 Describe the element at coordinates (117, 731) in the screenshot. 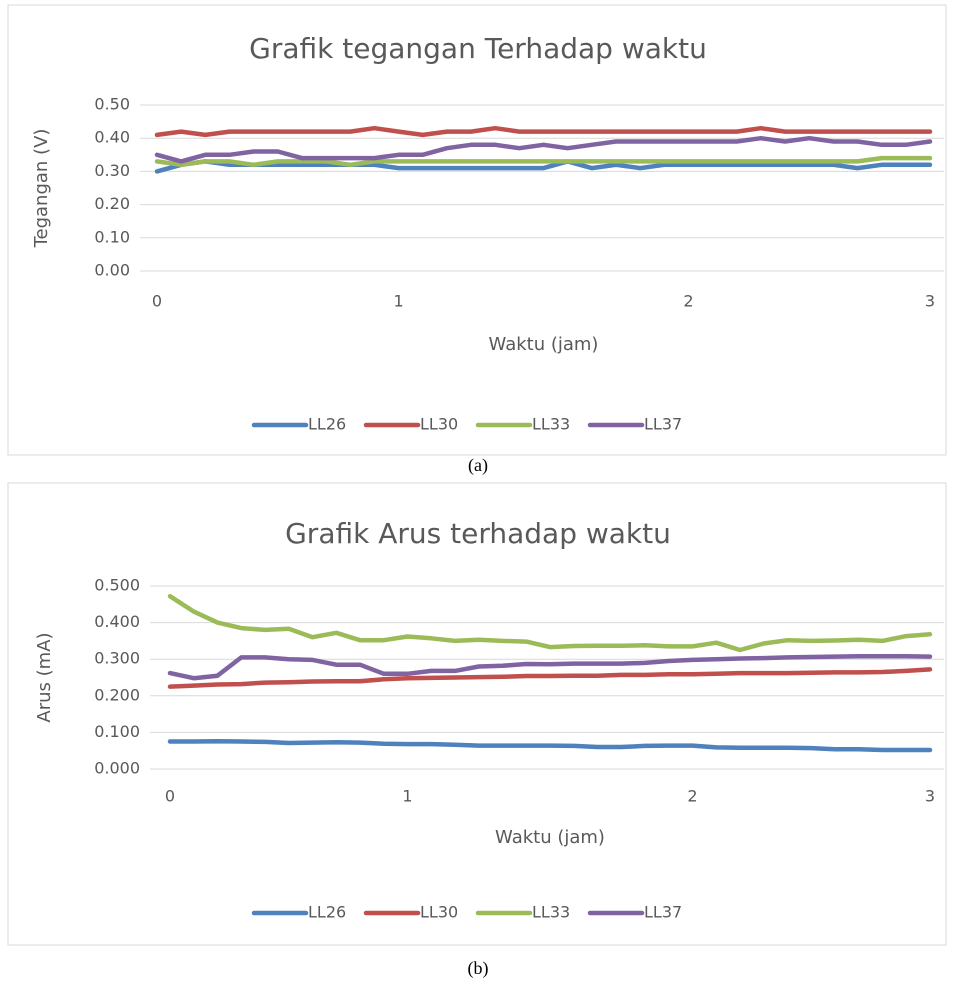

I see `y-tick-label: 0.100` at that location.